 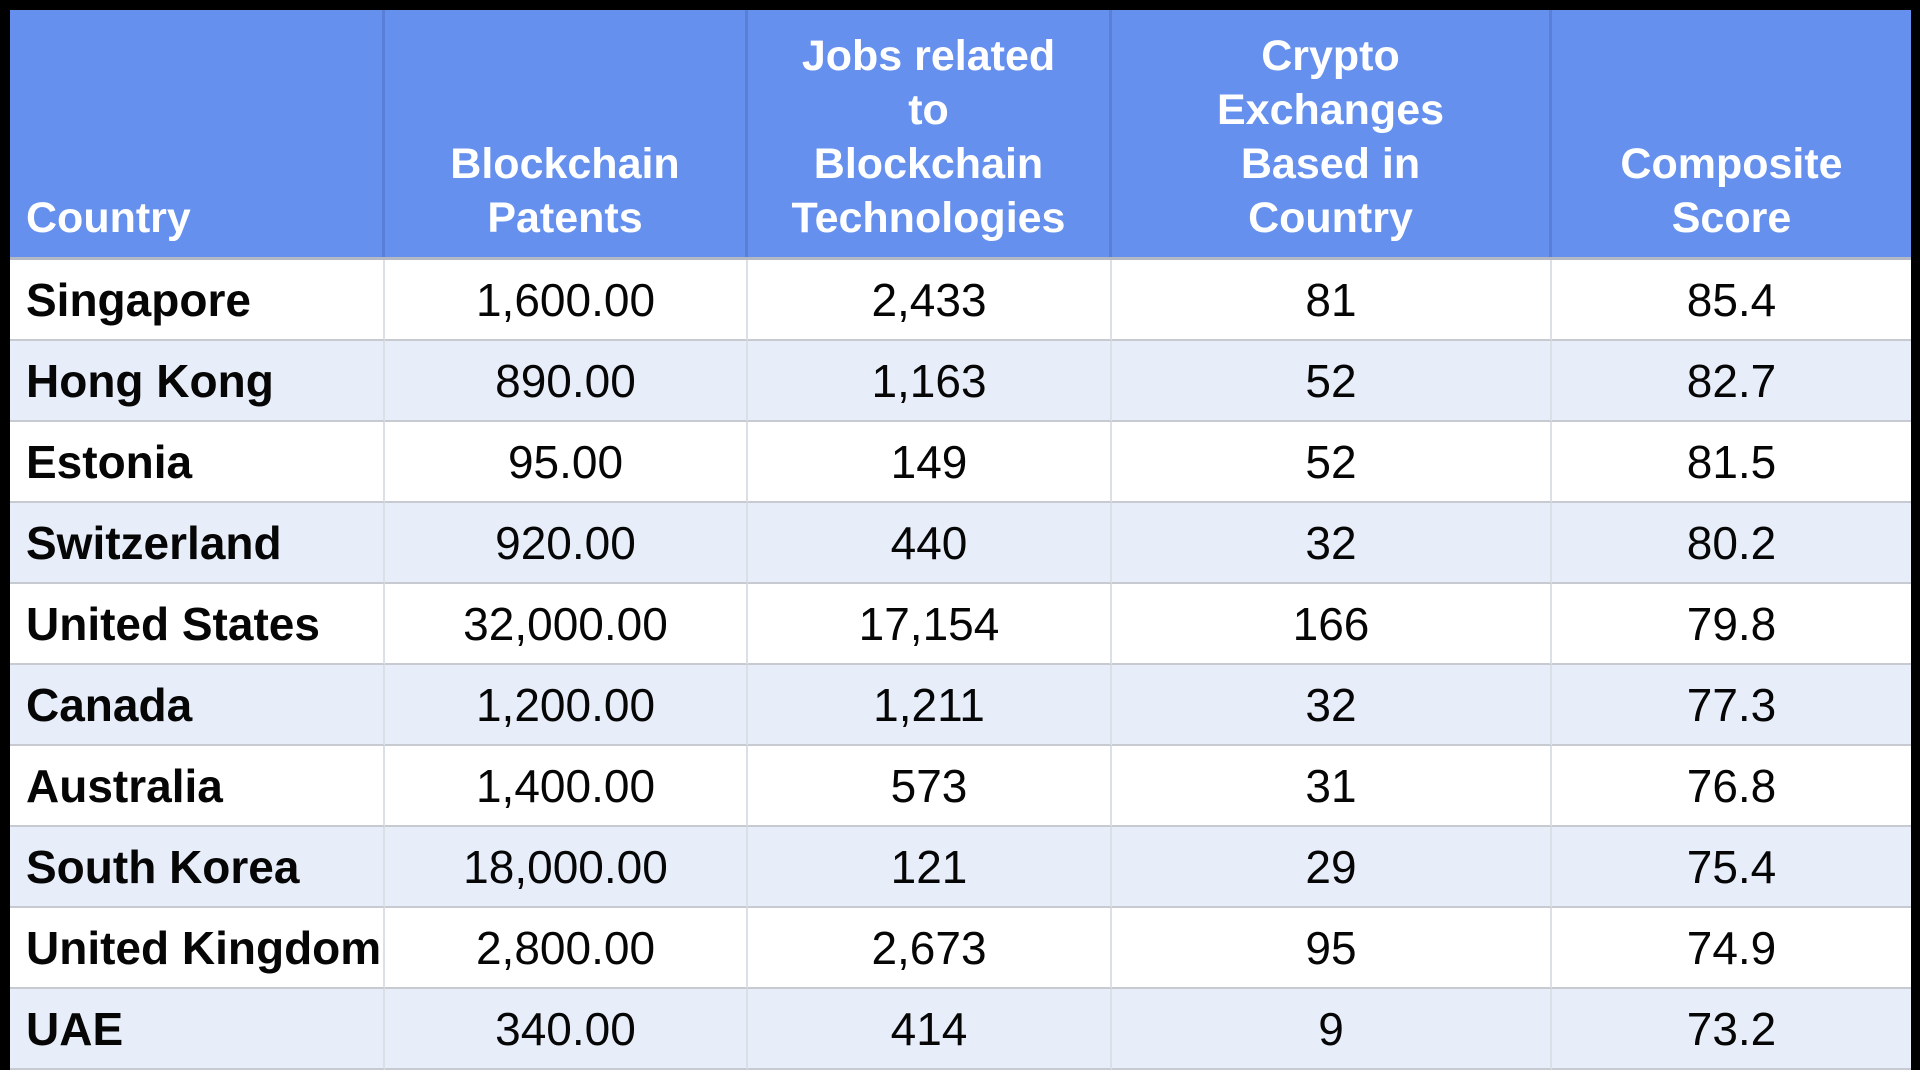 I want to click on table-row: Canada 1,200.00 1,211 32 77.3, so click(x=960, y=705).